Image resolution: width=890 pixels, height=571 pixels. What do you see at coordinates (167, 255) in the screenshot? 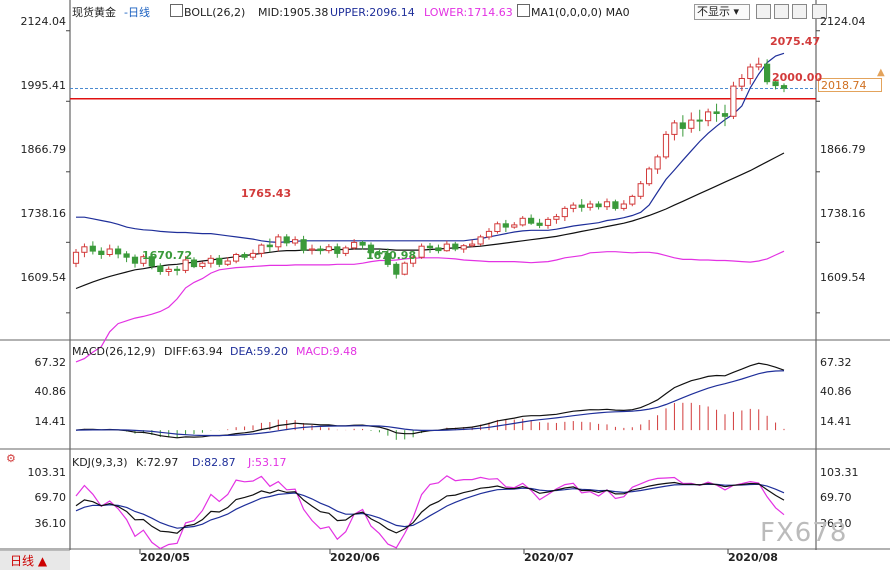
I see `annotation-may-low: 1670.72` at bounding box center [167, 255].